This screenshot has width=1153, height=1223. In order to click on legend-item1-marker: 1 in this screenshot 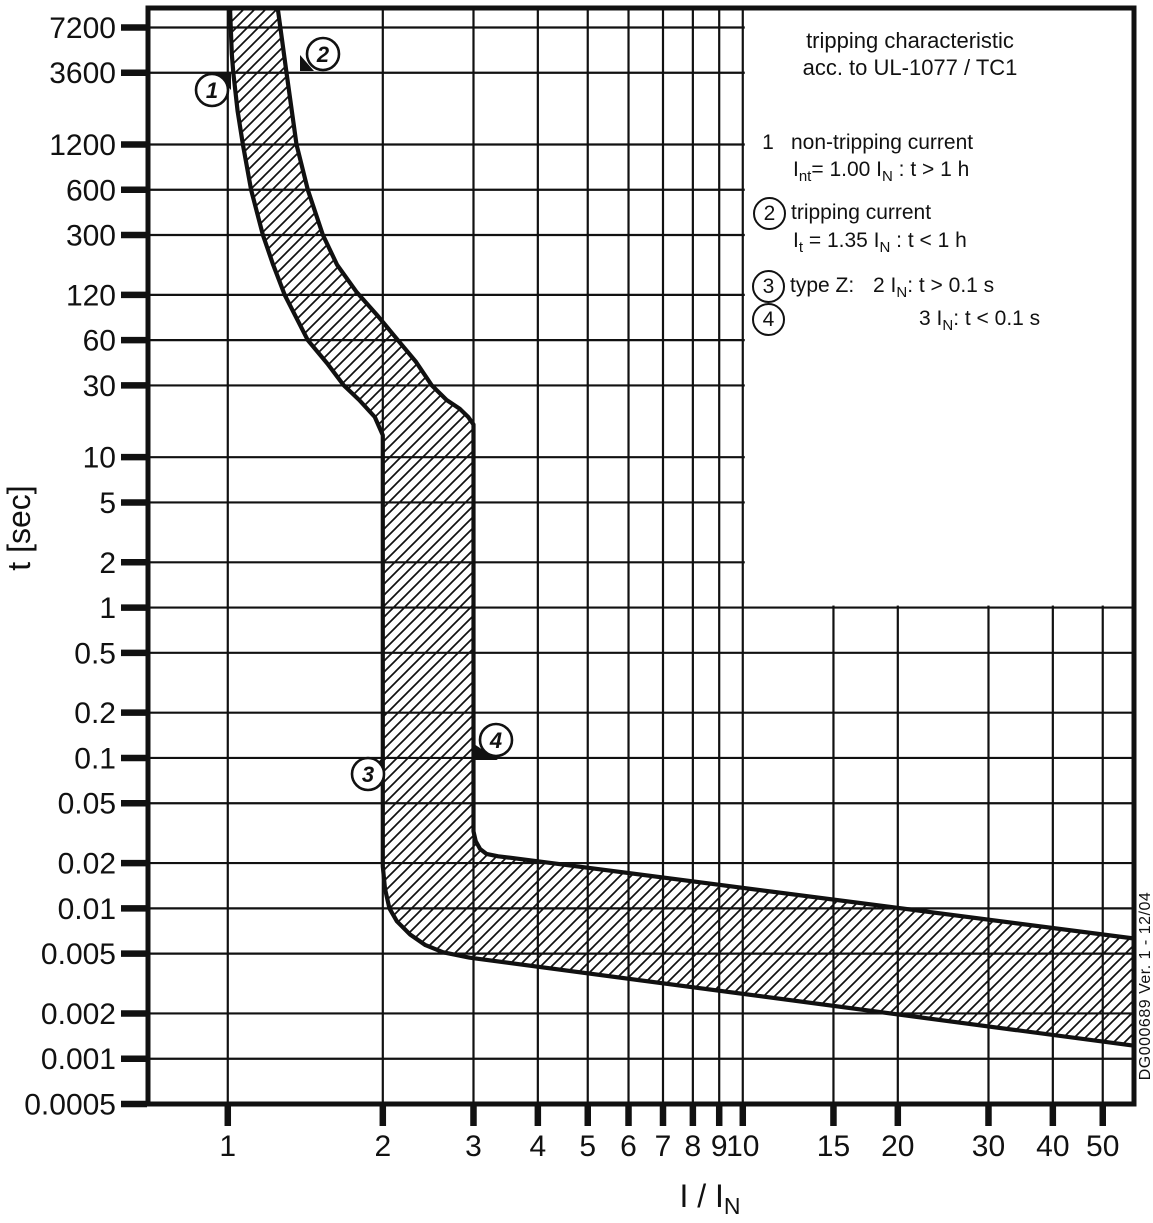, I will do `click(768, 142)`.